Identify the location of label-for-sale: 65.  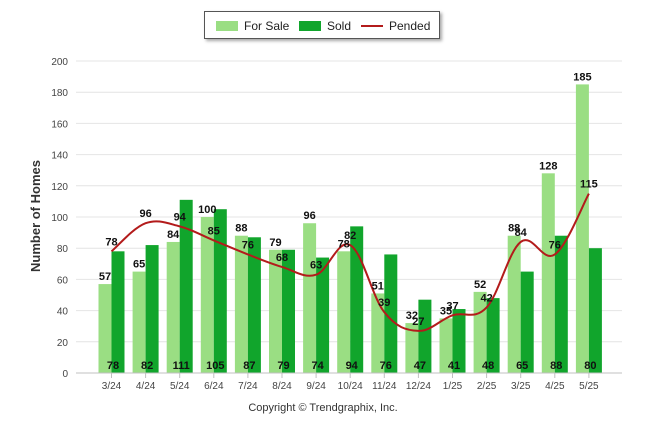
(139, 265).